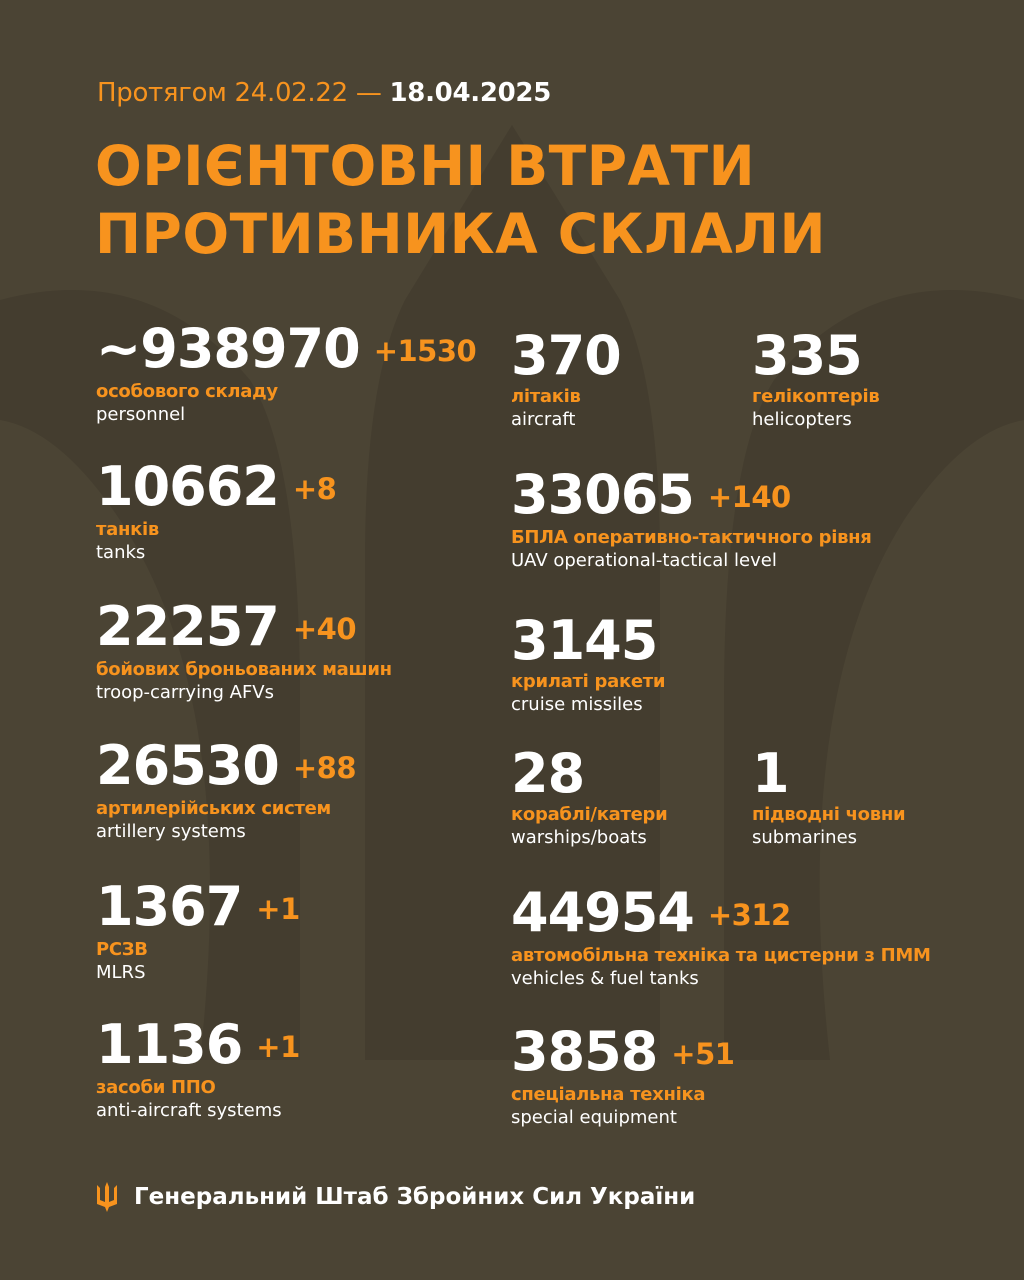 The width and height of the screenshot is (1024, 1280). I want to click on stat-label-en: troop-carrying AFVs, so click(185, 692).